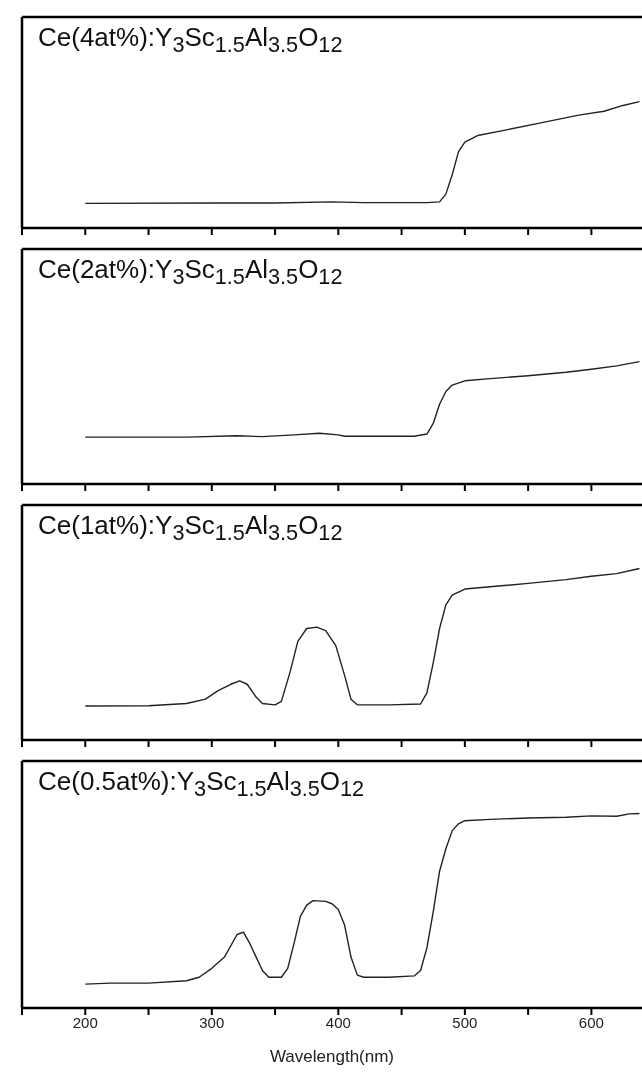 The image size is (642, 1090). What do you see at coordinates (338, 1022) in the screenshot?
I see `x-tick-label: 400` at bounding box center [338, 1022].